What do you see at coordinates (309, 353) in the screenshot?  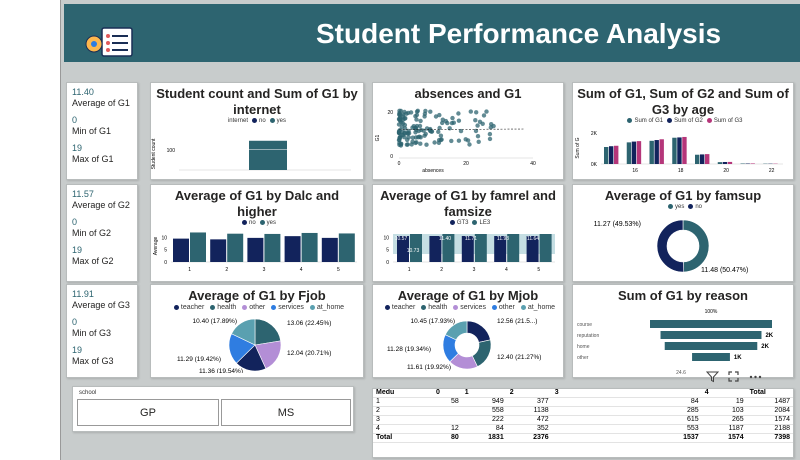 I see `data-label: 12.04 (20.71%)` at bounding box center [309, 353].